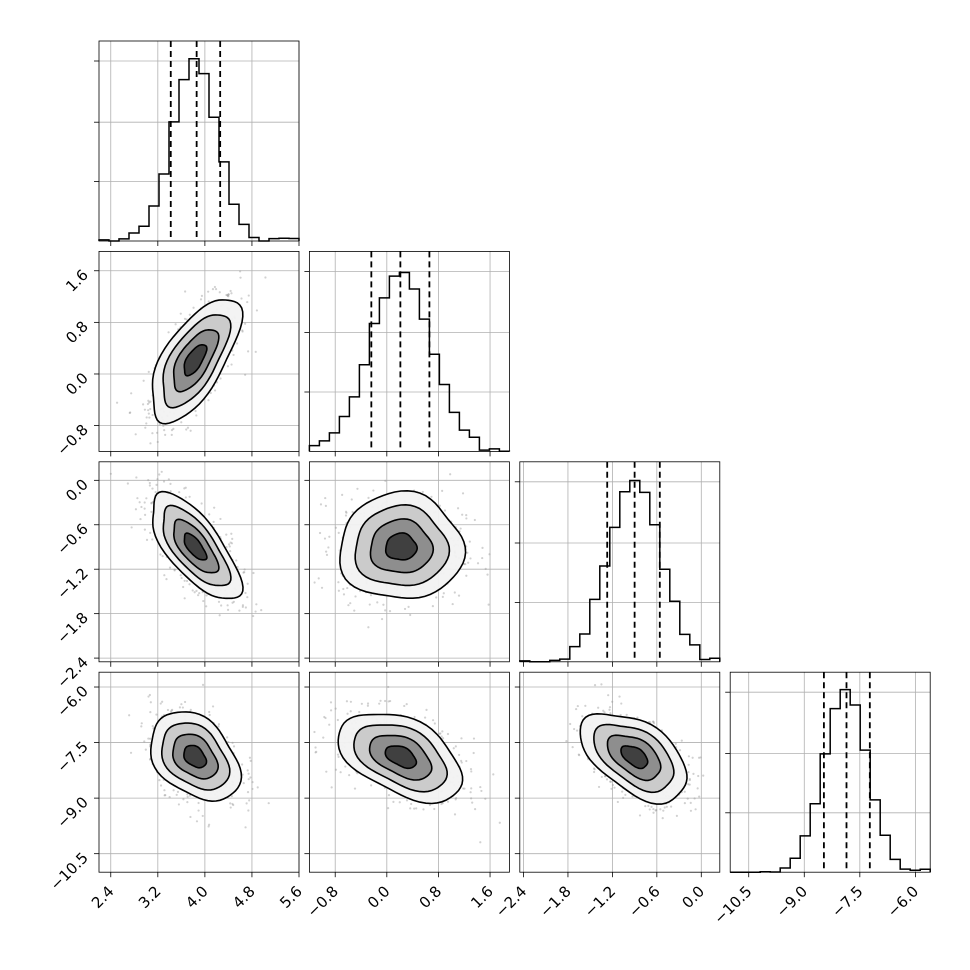 Image resolution: width=970 pixels, height=970 pixels. I want to click on panel-frame, so click(199, 562).